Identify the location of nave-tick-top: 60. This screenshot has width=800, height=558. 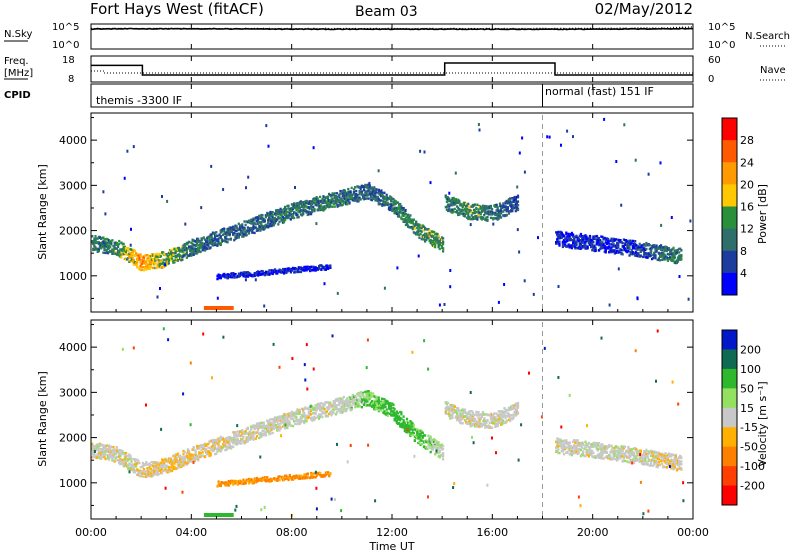
(714, 60).